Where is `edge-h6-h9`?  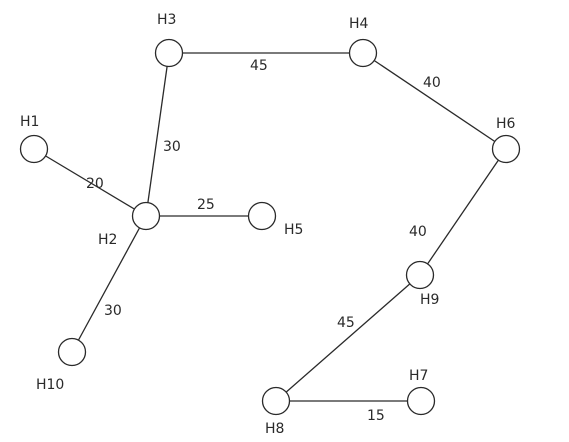
edge-h6-h9 is located at coordinates (463, 212).